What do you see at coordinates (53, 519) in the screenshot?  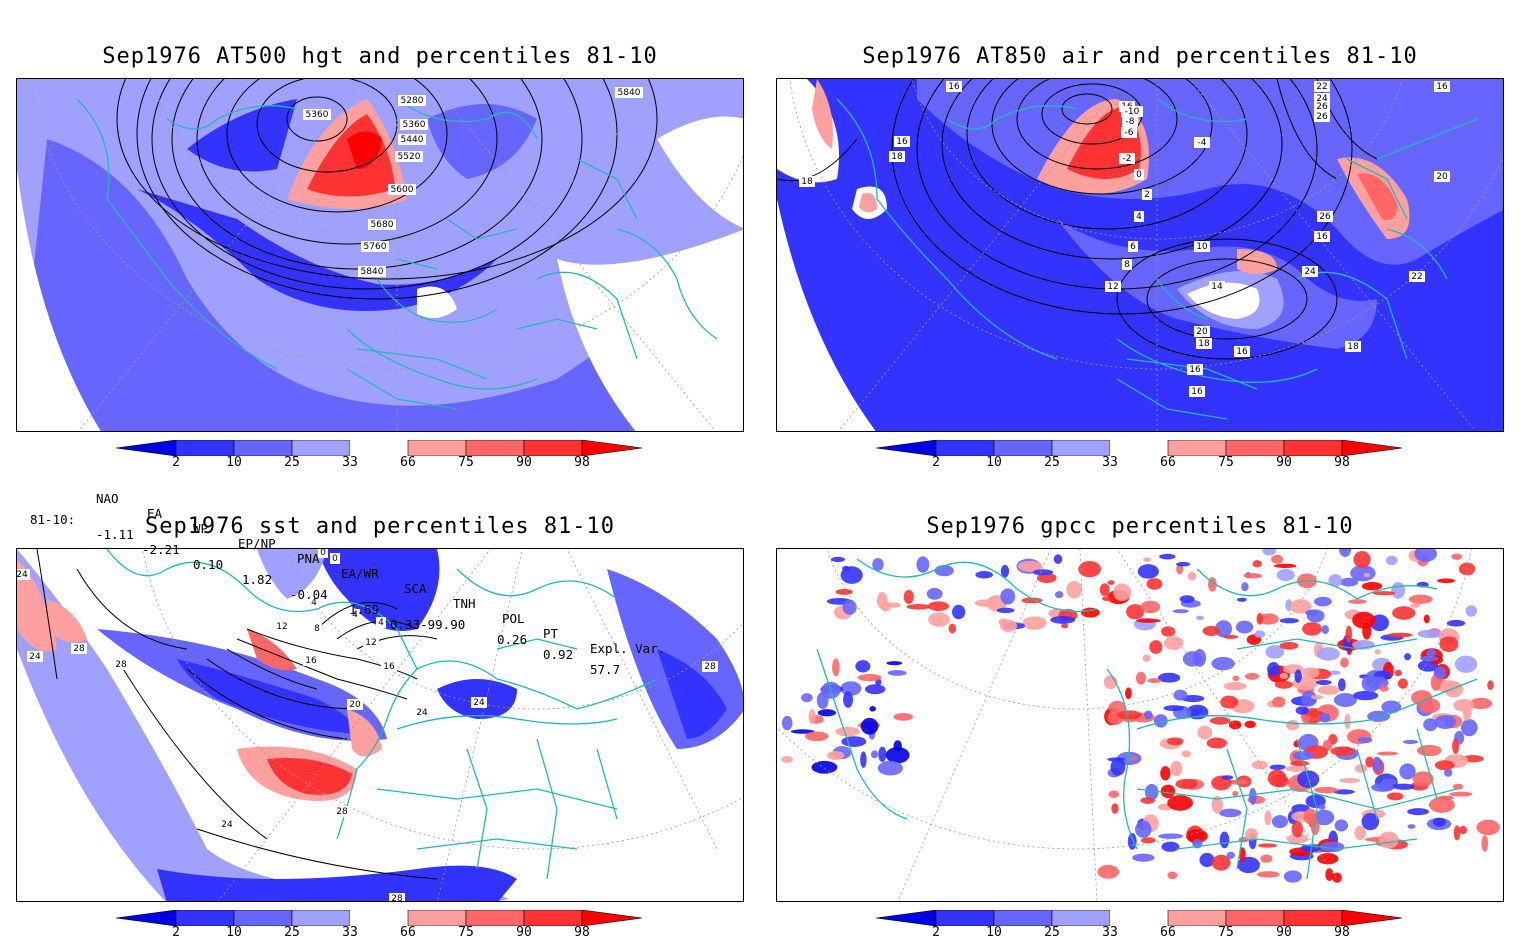 I see `index-row-label: 81-10:` at bounding box center [53, 519].